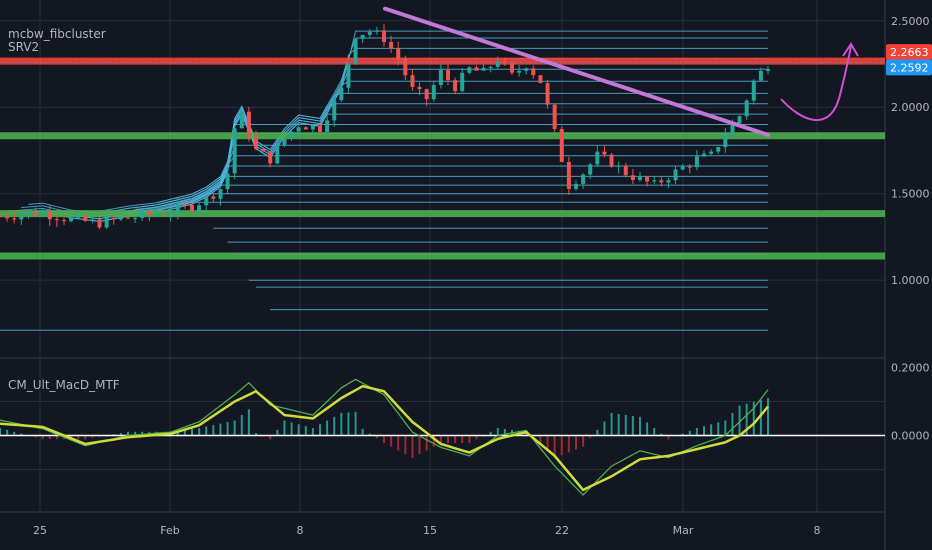 The width and height of the screenshot is (932, 550). What do you see at coordinates (909, 52) in the screenshot?
I see `price-badge-text-0: 2.2663` at bounding box center [909, 52].